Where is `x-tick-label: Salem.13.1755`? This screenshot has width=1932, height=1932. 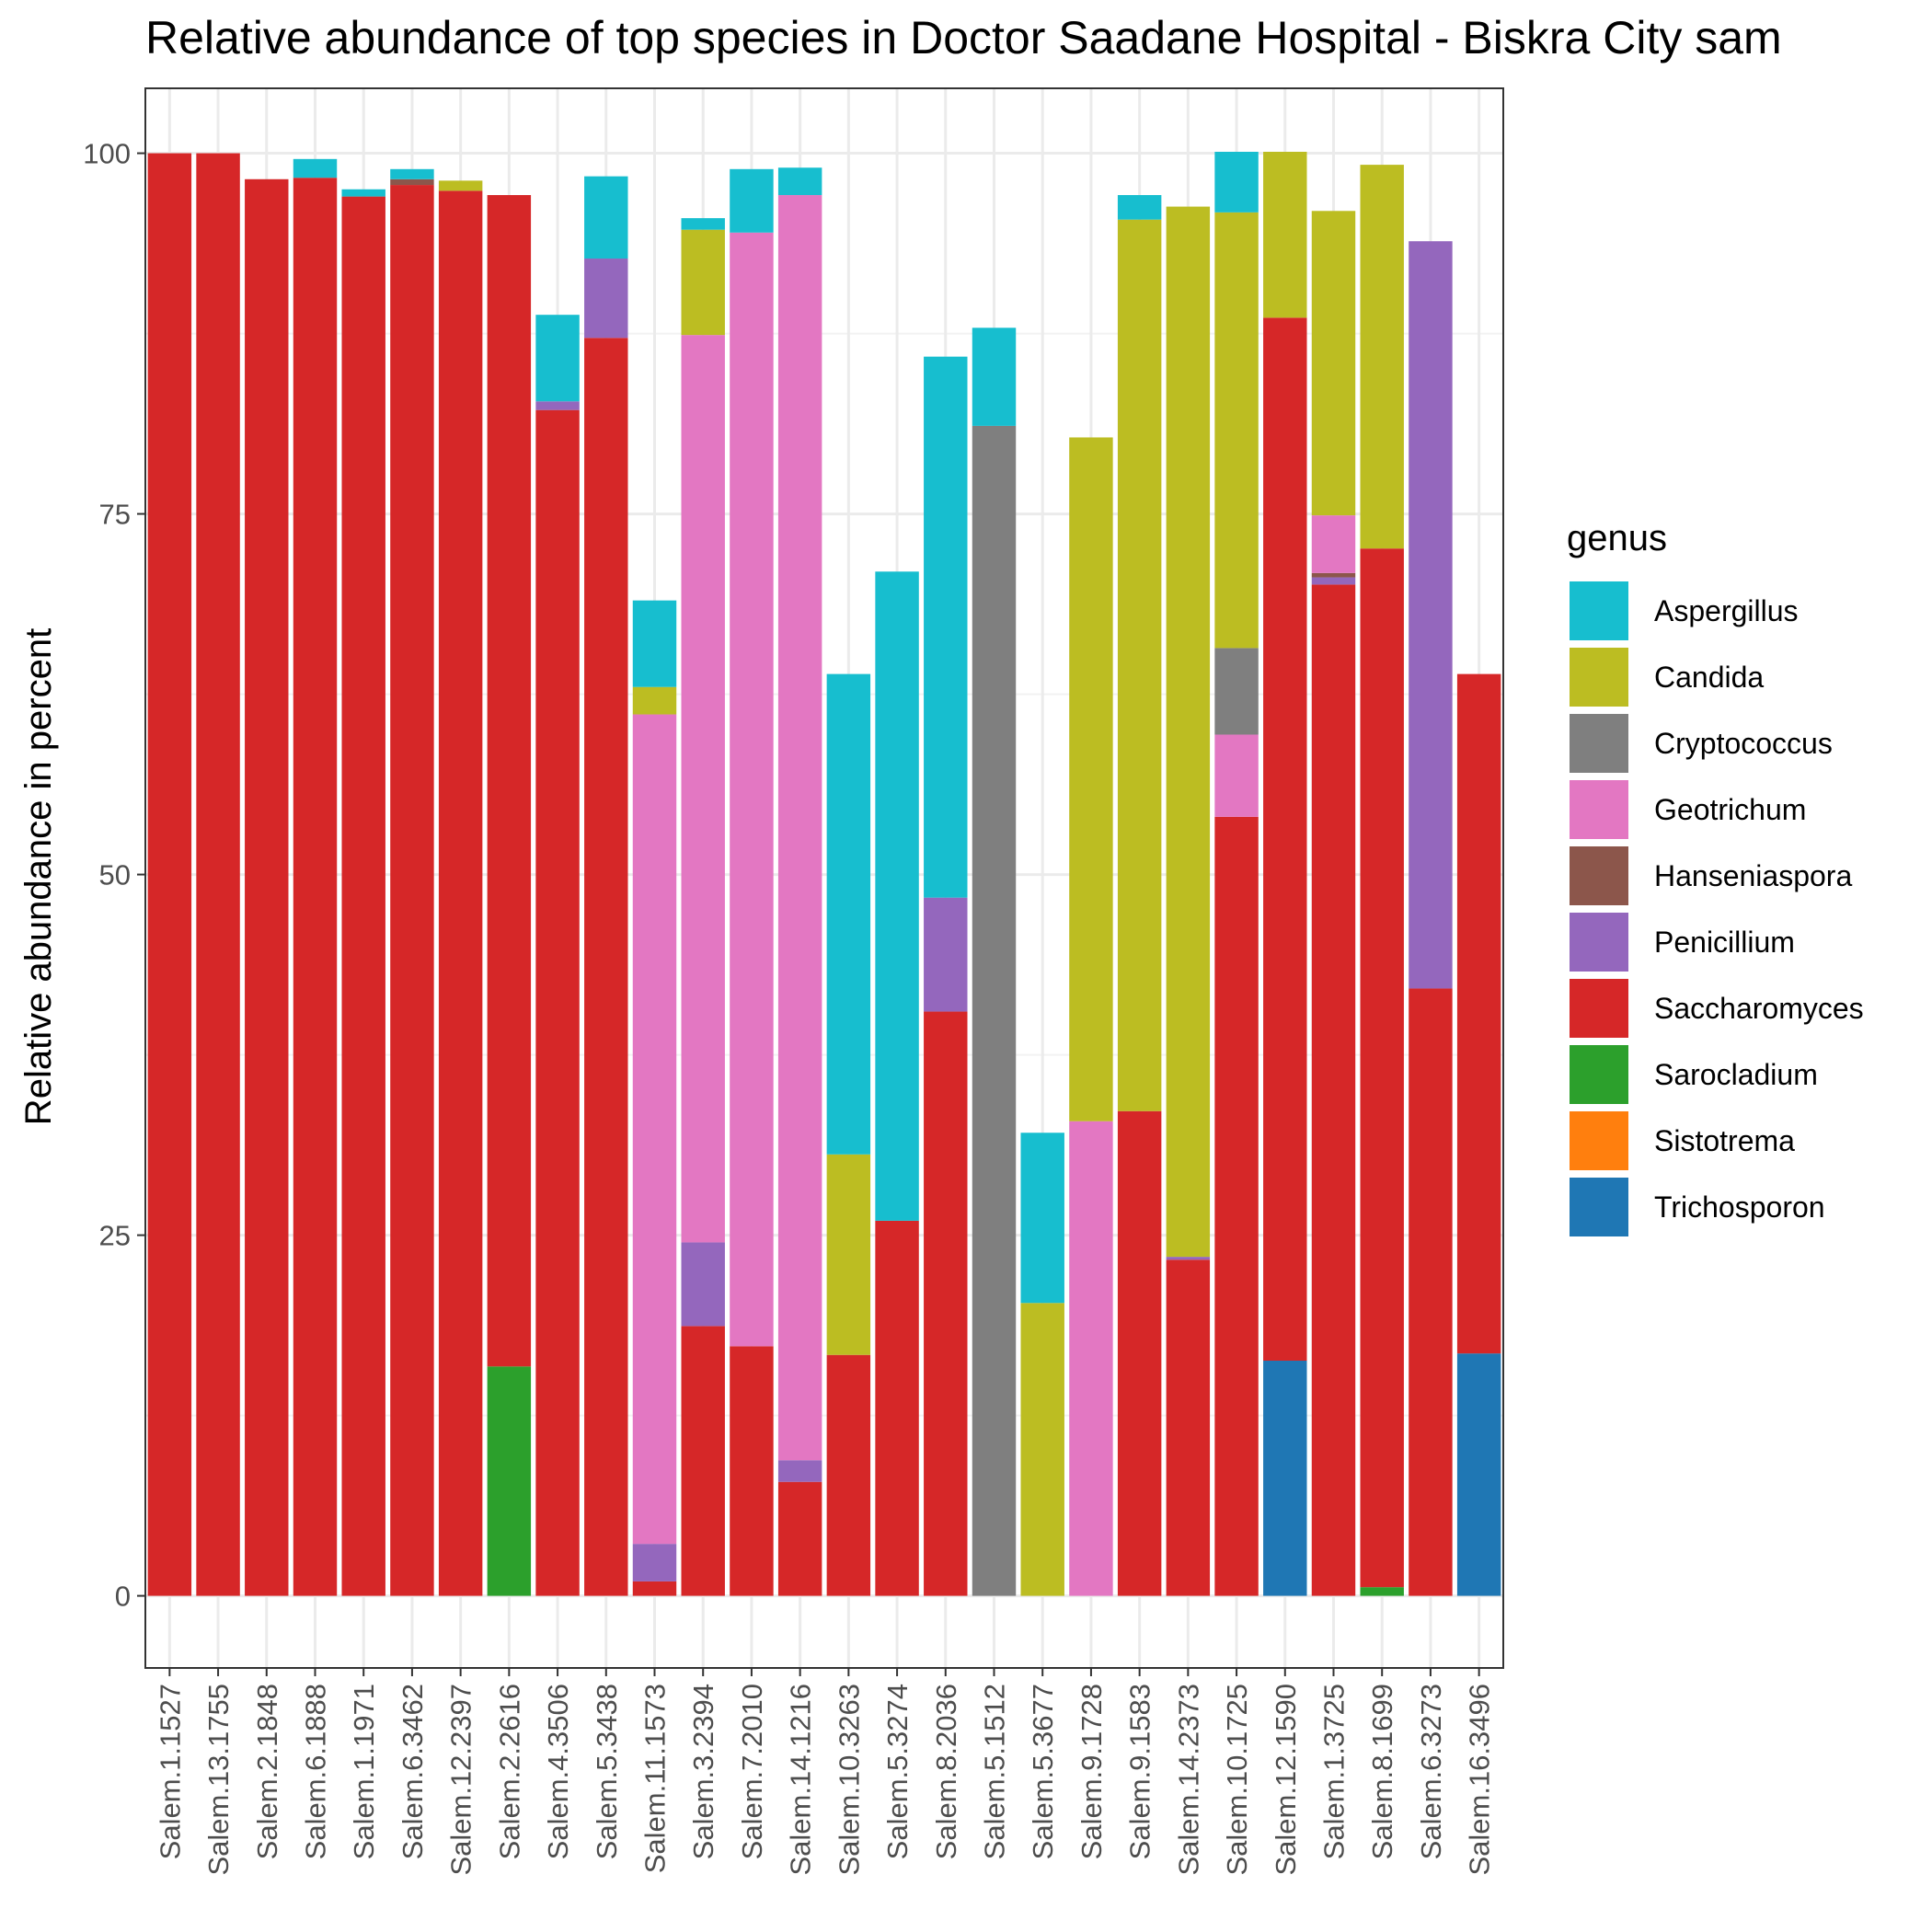
x-tick-label: Salem.13.1755 is located at coordinates (218, 1780).